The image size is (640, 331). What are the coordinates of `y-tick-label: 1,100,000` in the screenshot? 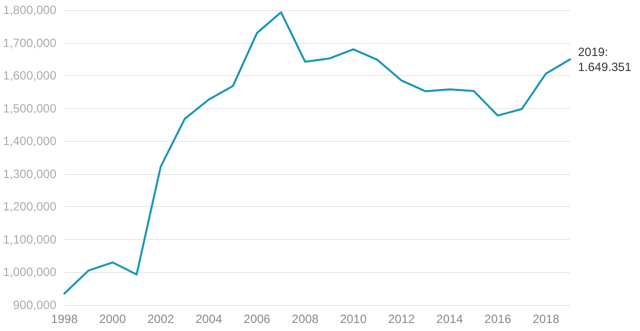 It's located at (29, 239).